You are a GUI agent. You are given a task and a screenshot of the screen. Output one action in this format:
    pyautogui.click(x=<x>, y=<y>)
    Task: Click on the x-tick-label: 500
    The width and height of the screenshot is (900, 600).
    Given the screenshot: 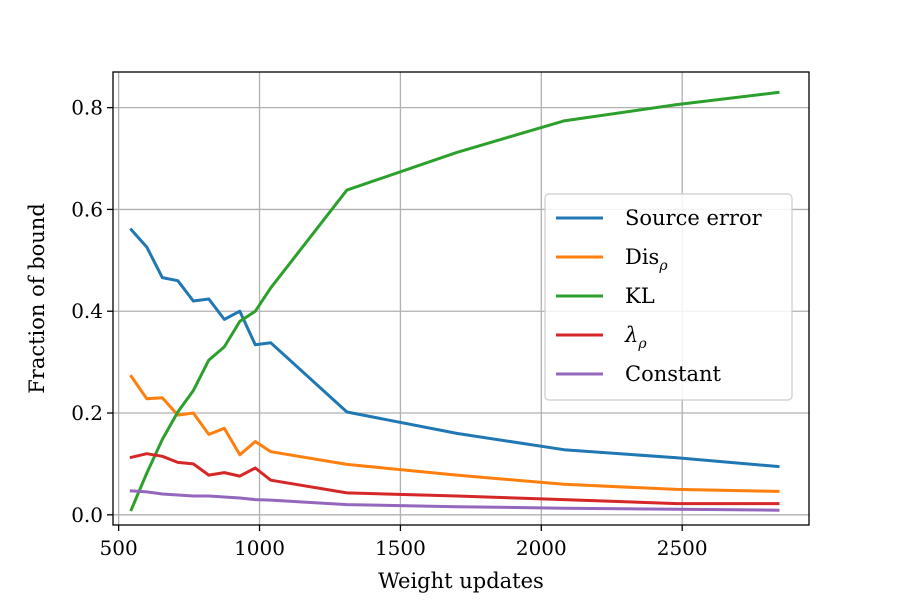 What is the action you would take?
    pyautogui.click(x=119, y=548)
    